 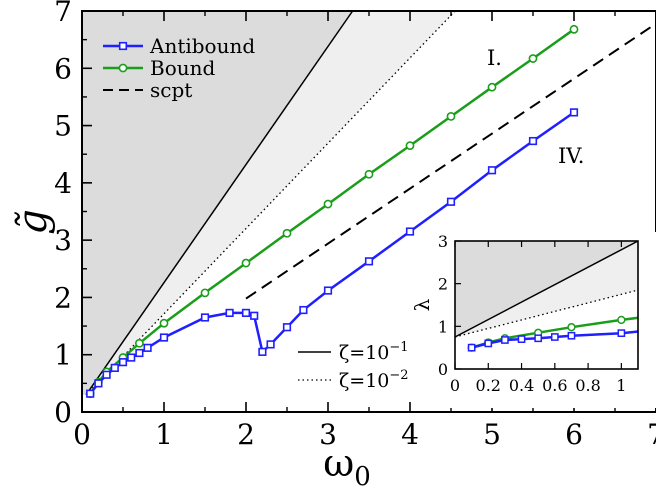 I want to click on zeta-legend: ζ=10−1 ζ=10−2, so click(x=353, y=366).